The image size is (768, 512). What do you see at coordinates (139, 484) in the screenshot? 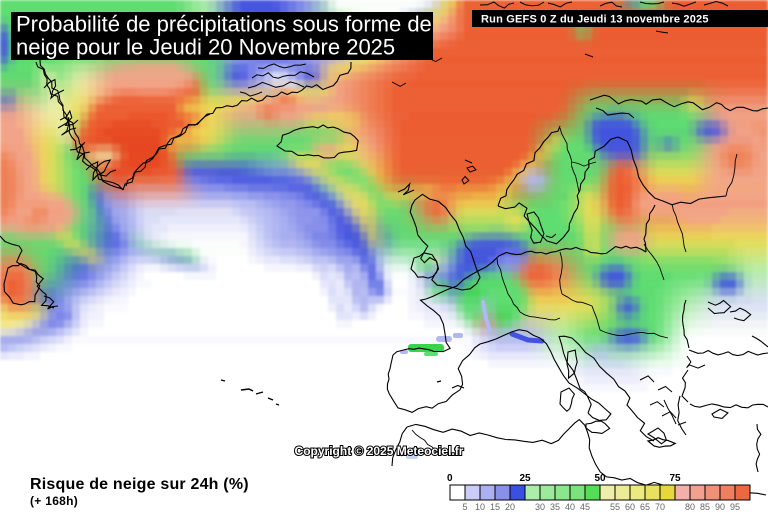
I see `svg-text: Risque de neige sur 24h (%)` at bounding box center [139, 484].